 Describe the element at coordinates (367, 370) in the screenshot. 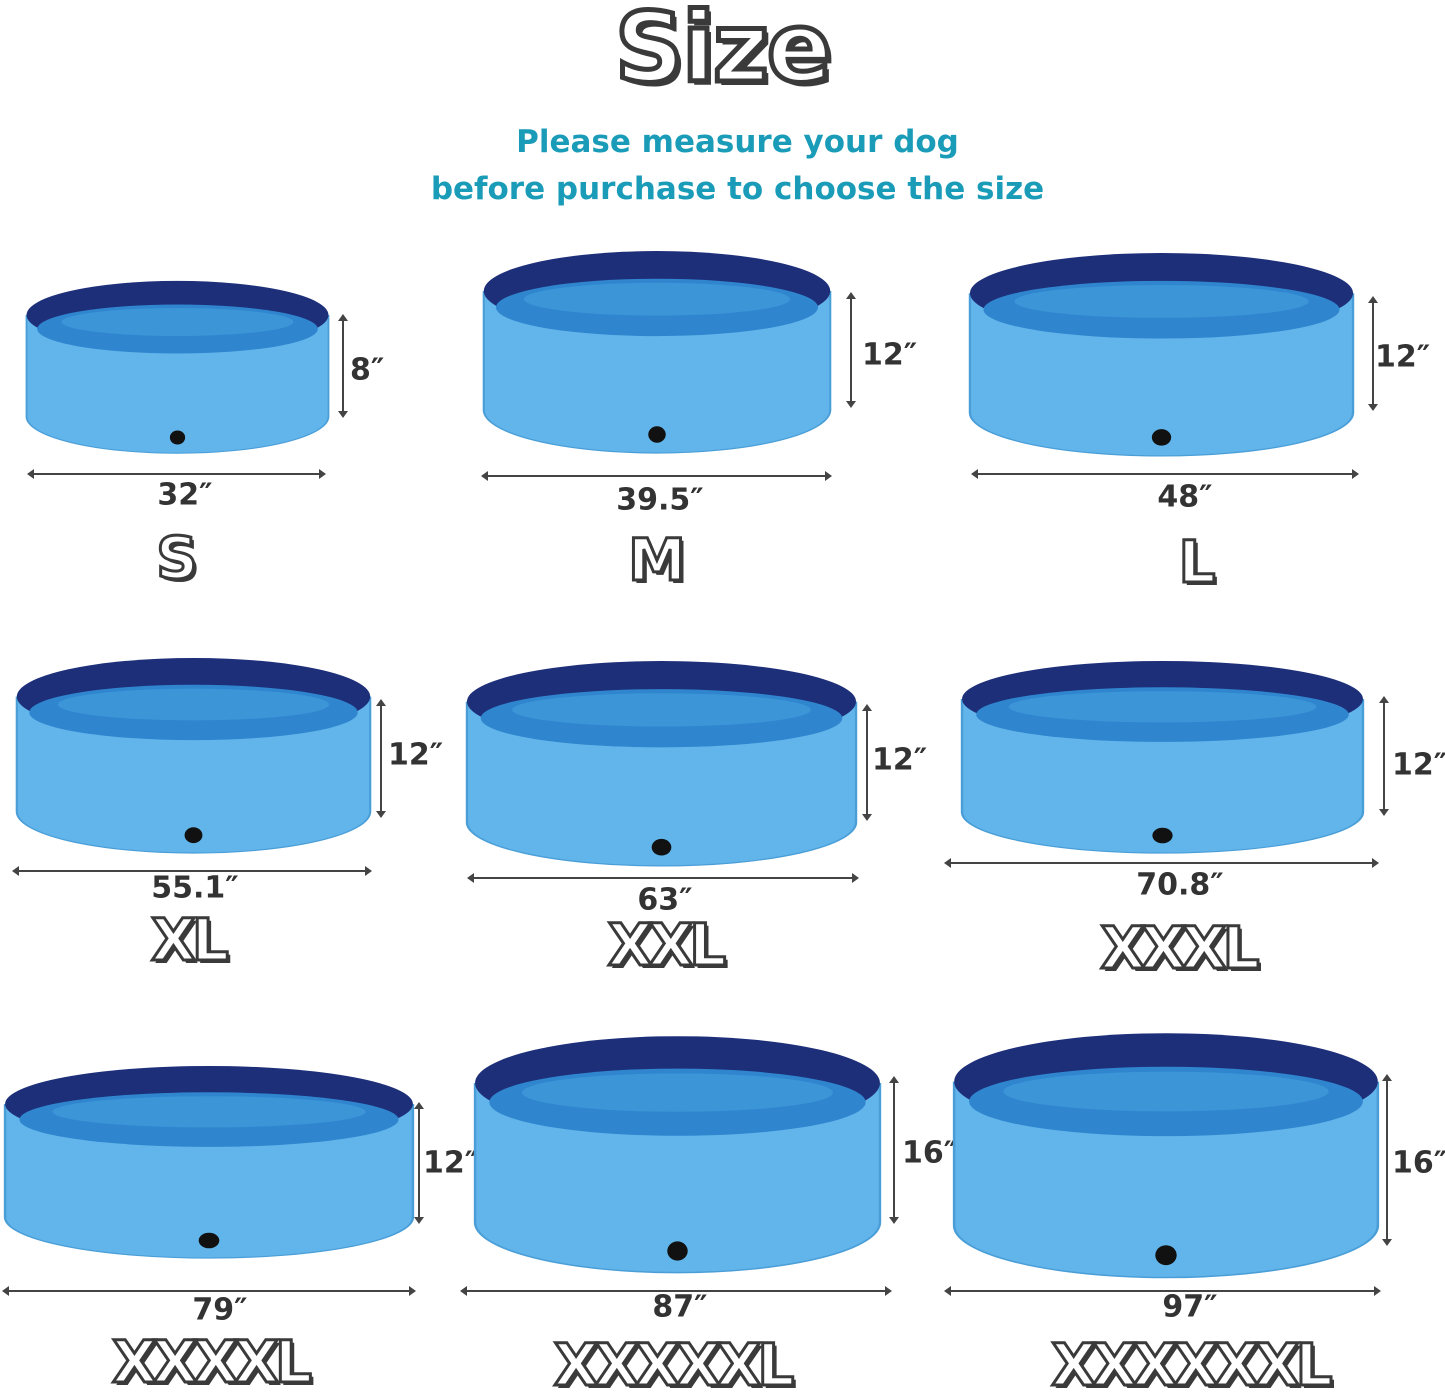

I see `height-label: 8″` at that location.